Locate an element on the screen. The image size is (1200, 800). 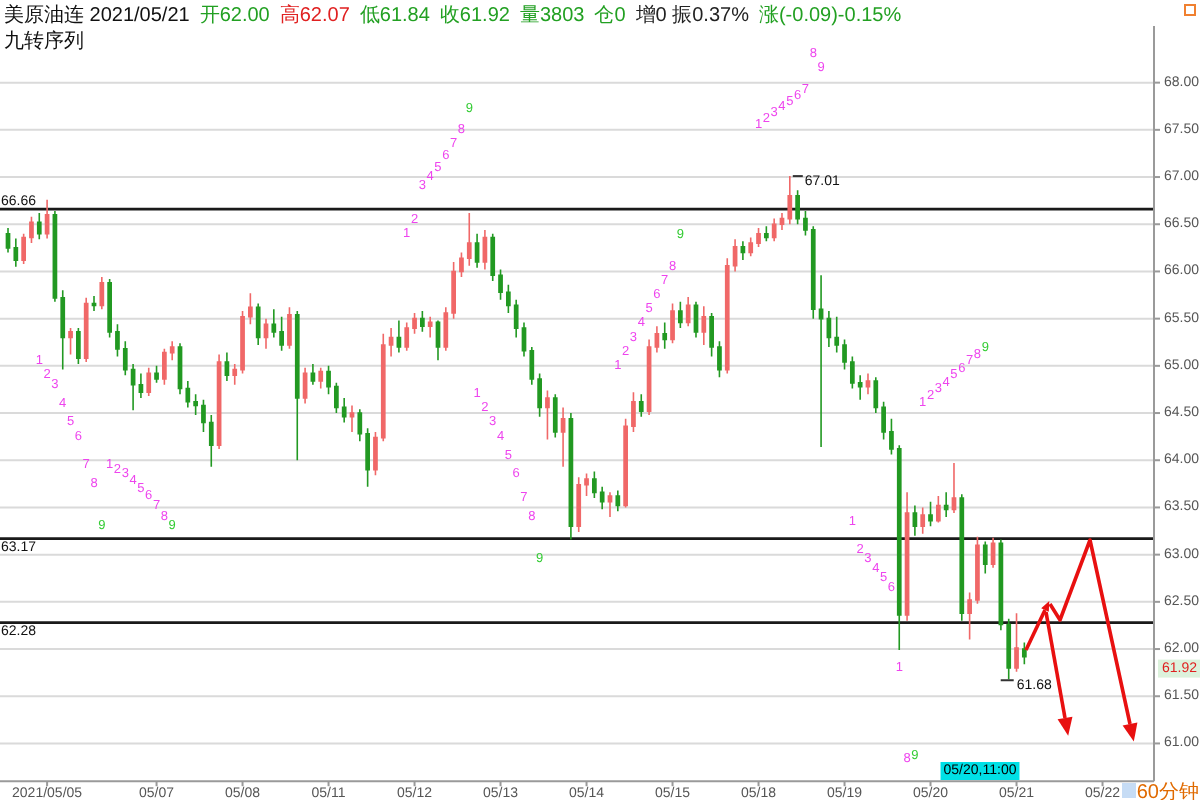
annotation: 量3803 is located at coordinates (552, 16).